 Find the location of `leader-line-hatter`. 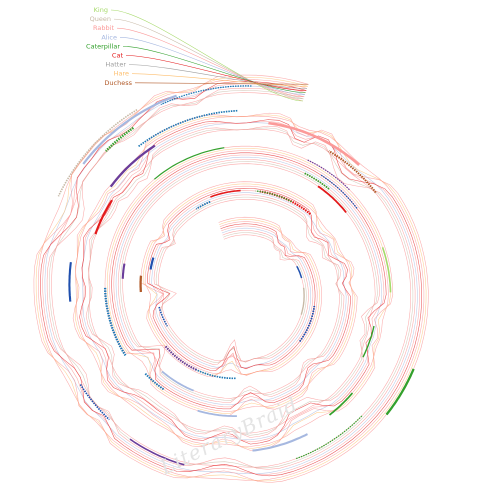

leader-line-hatter is located at coordinates (217, 76).